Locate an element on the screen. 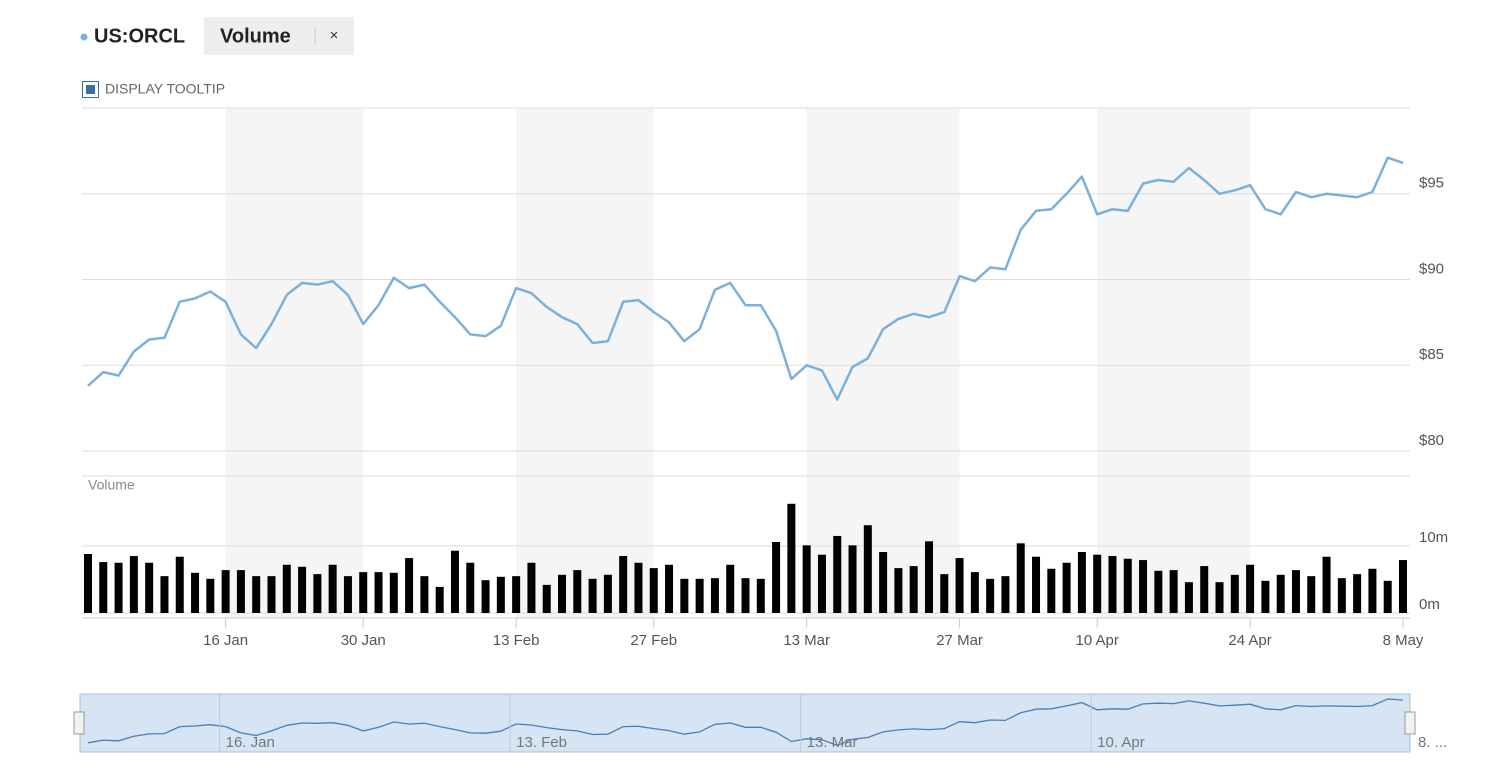 This screenshot has height=784, width=1491. x-tick-label: 27 Feb is located at coordinates (653, 640).